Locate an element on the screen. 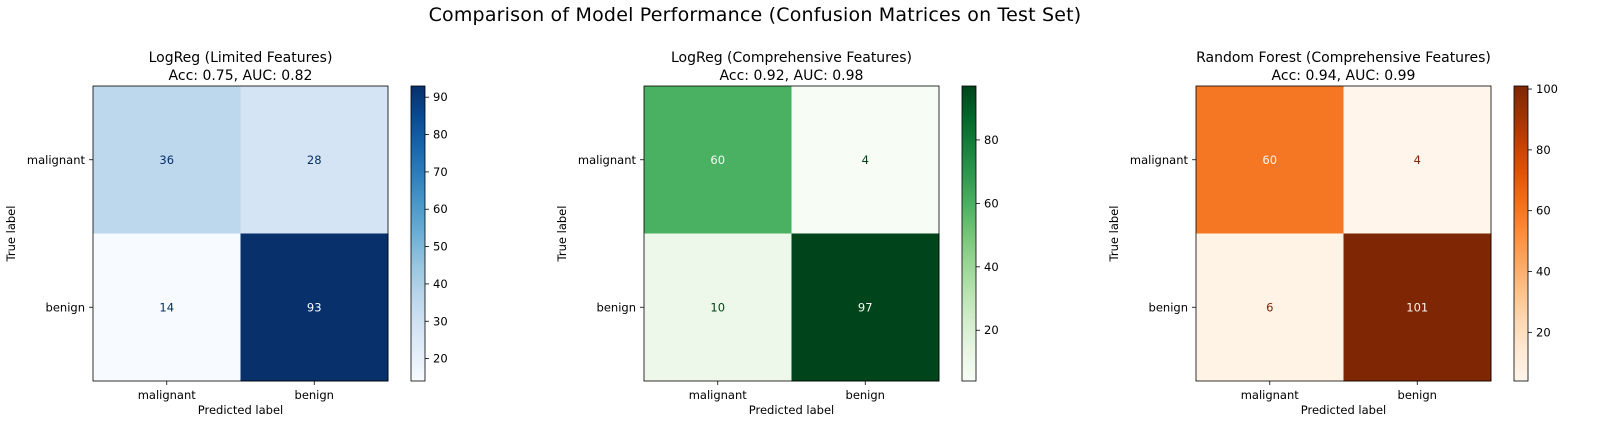 This screenshot has width=1600, height=435. cell-value-label: 101 is located at coordinates (1417, 307).